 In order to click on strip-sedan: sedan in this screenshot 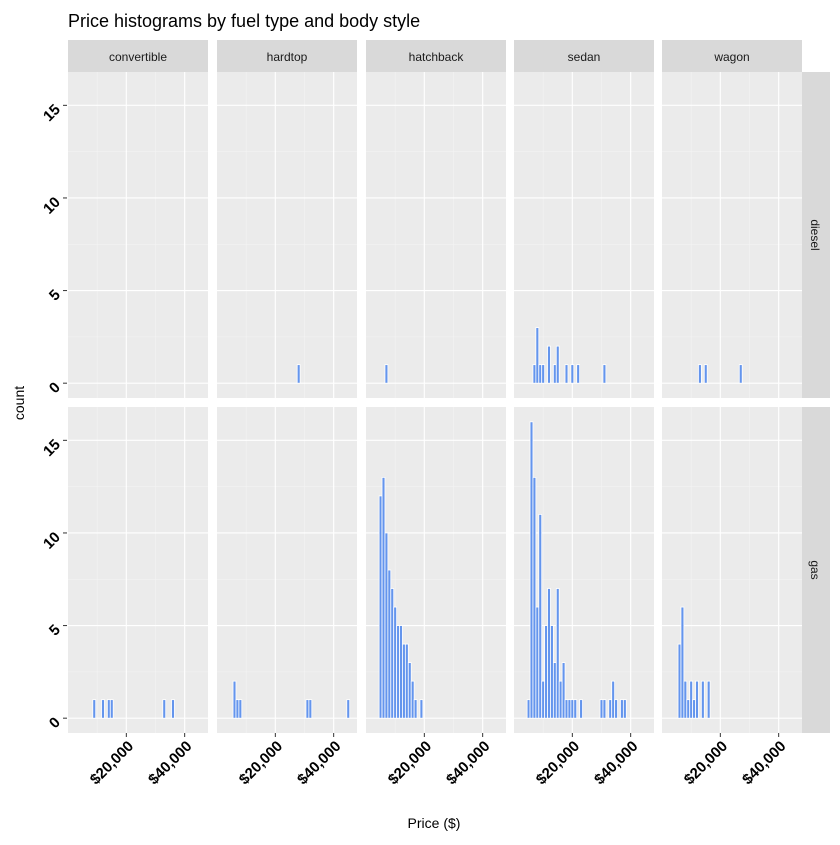, I will do `click(584, 56)`.